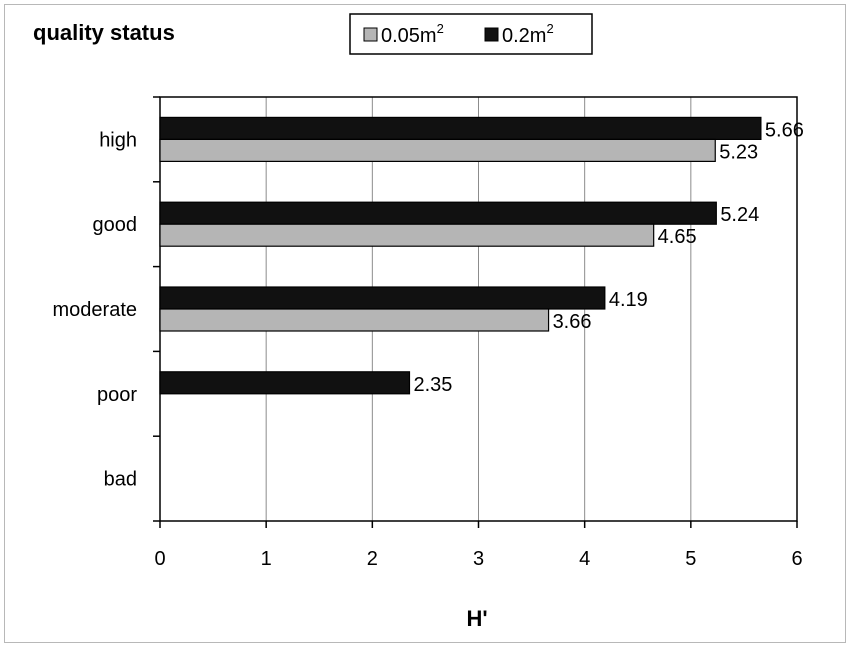  Describe the element at coordinates (370, 34) in the screenshot. I see `legend-swatch-small-plot` at that location.